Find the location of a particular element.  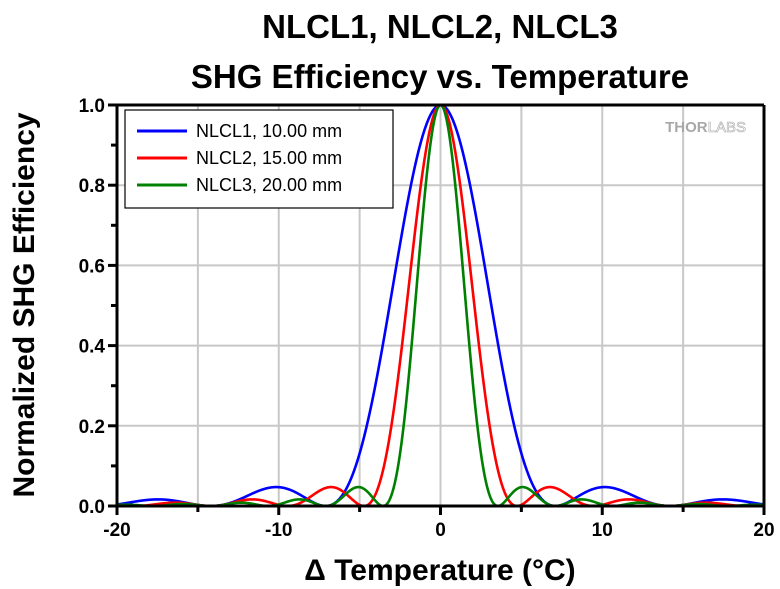

legend-label-1: NLCL1, 10.00 mm is located at coordinates (269, 131).